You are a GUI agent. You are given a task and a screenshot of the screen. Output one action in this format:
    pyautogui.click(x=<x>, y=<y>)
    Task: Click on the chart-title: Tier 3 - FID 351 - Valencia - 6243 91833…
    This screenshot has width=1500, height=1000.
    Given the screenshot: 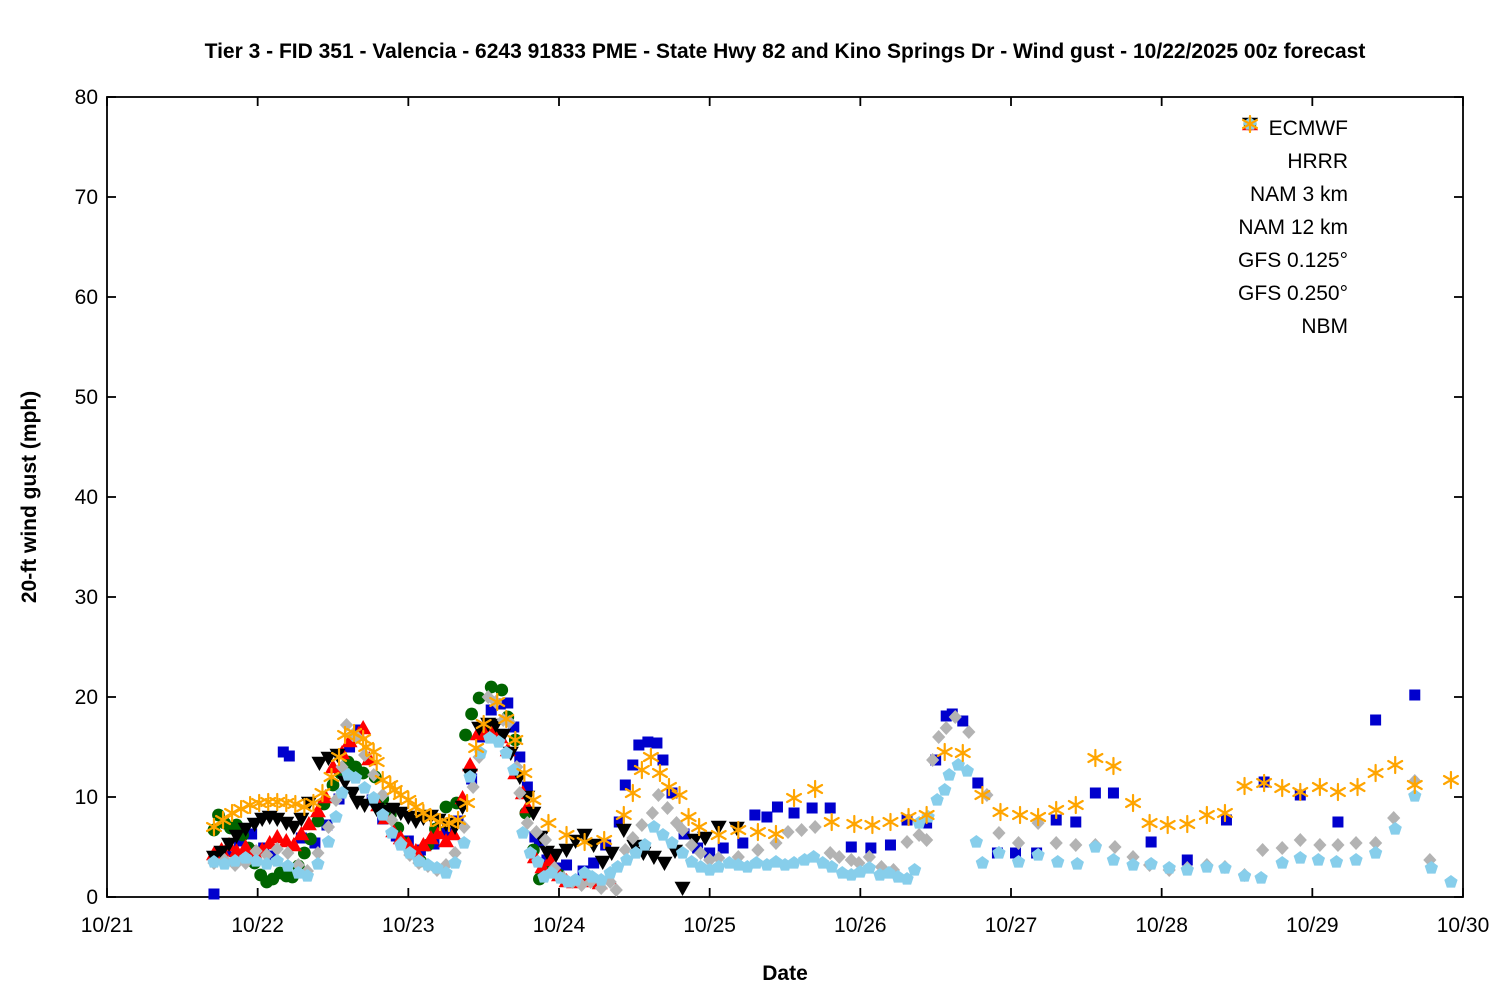 What is the action you would take?
    pyautogui.click(x=785, y=51)
    